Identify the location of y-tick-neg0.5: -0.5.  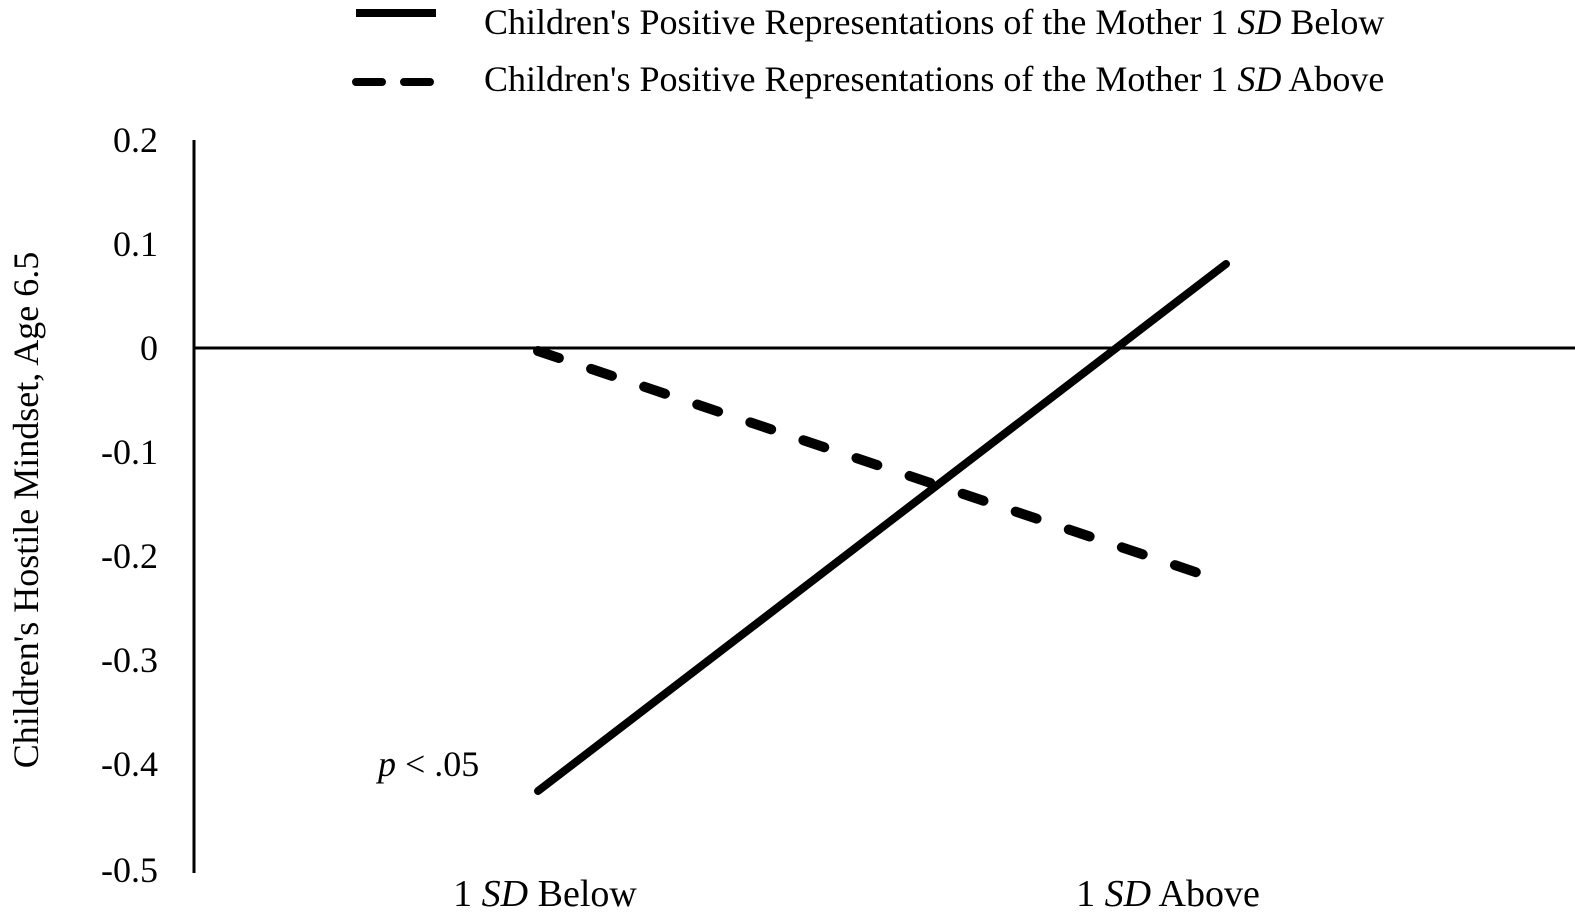
(129, 870).